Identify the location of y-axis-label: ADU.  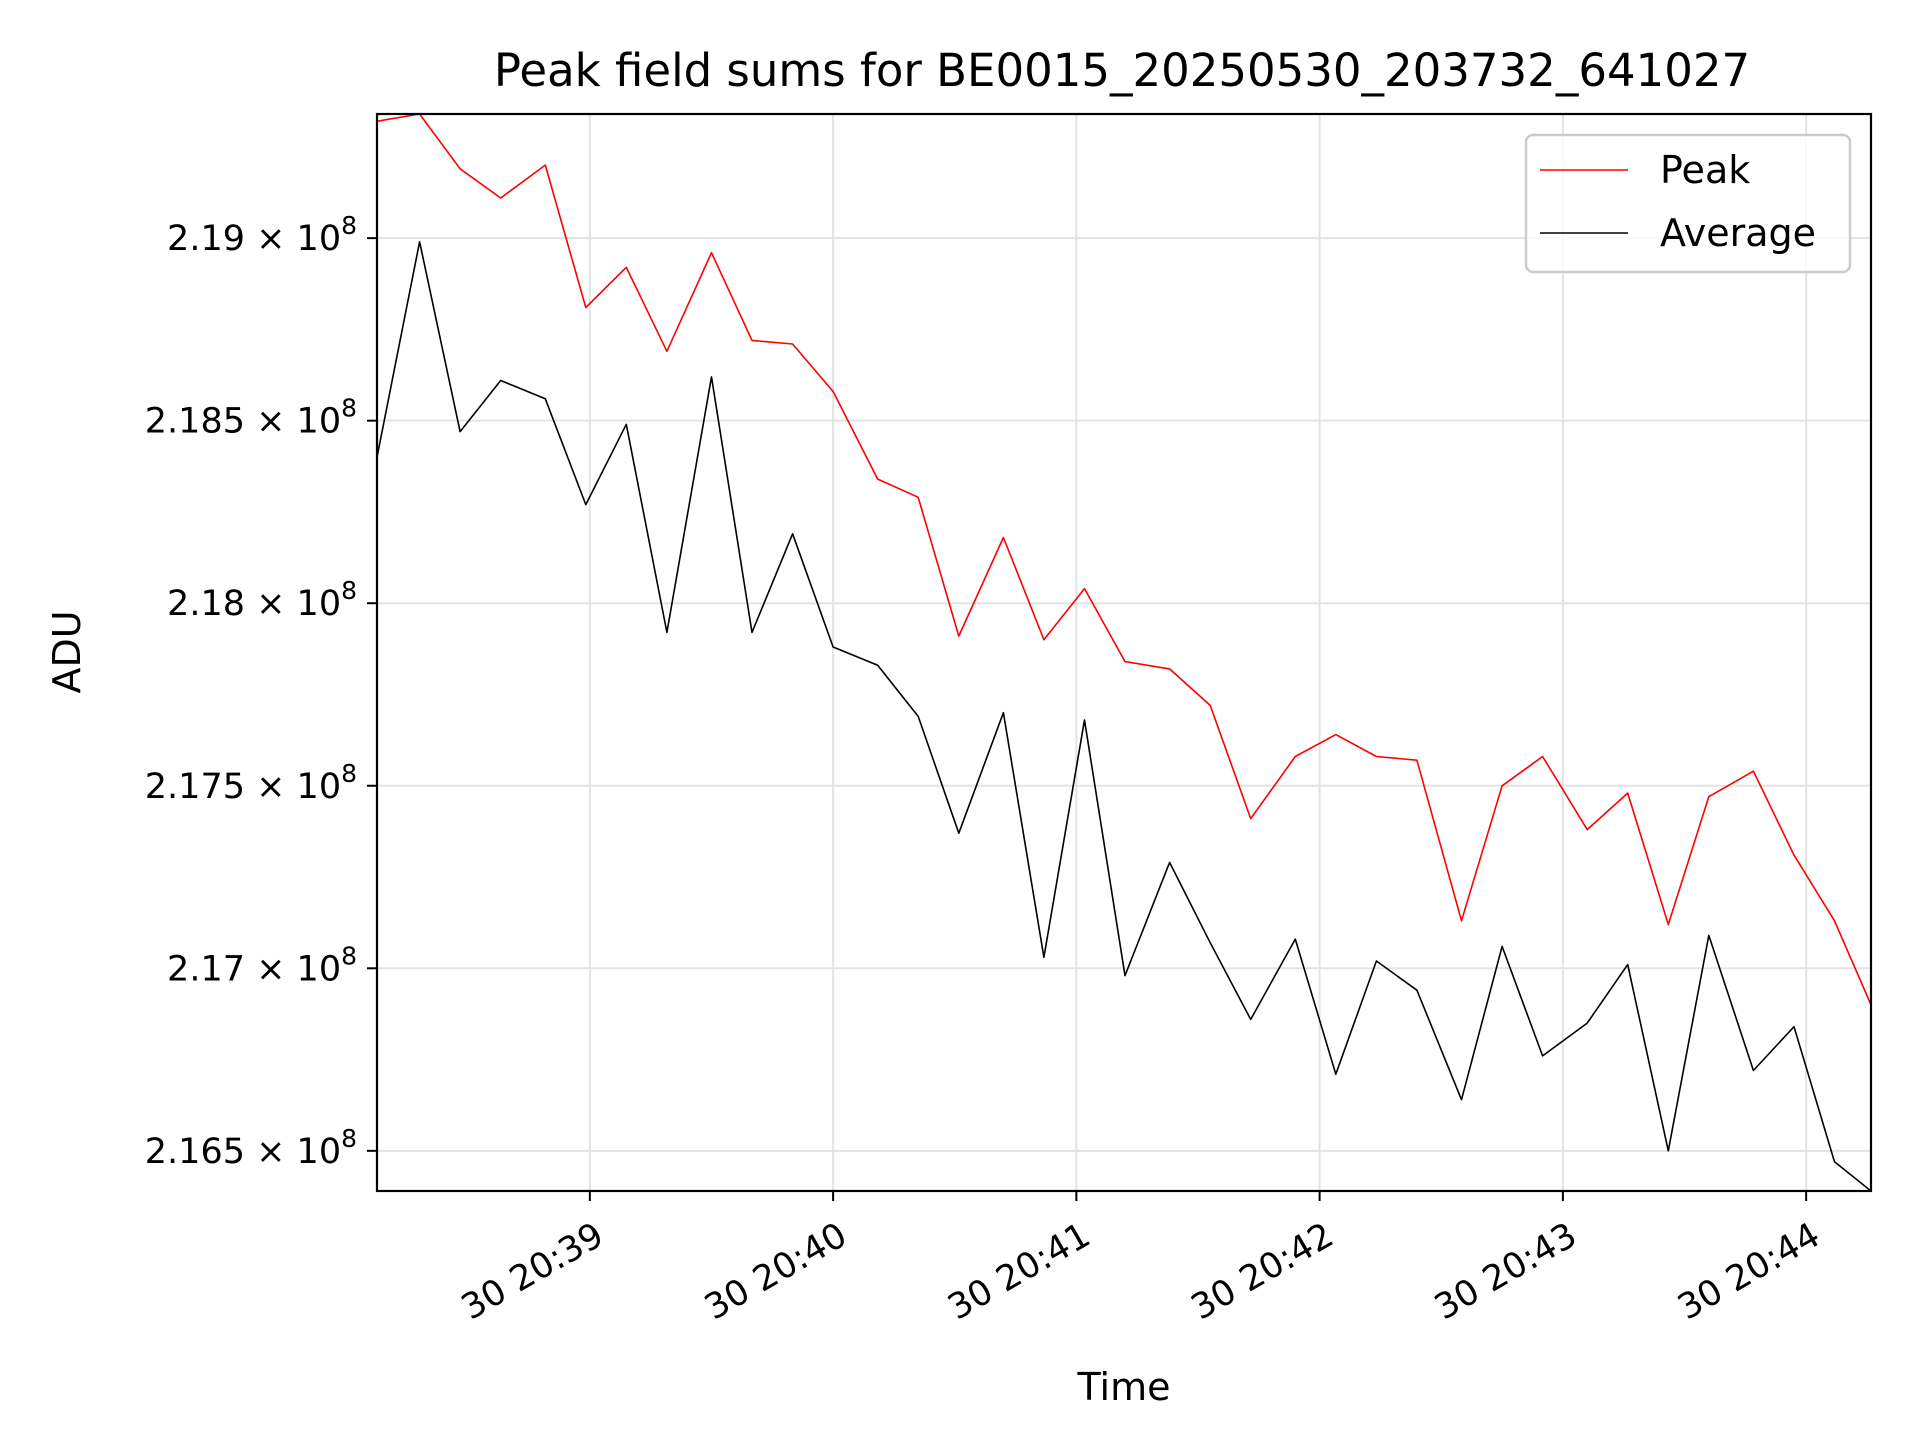
(67, 651).